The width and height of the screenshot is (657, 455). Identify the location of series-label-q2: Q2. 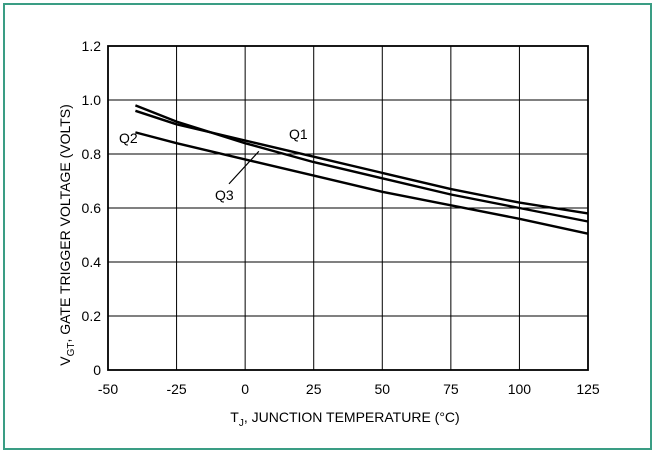
(128, 138).